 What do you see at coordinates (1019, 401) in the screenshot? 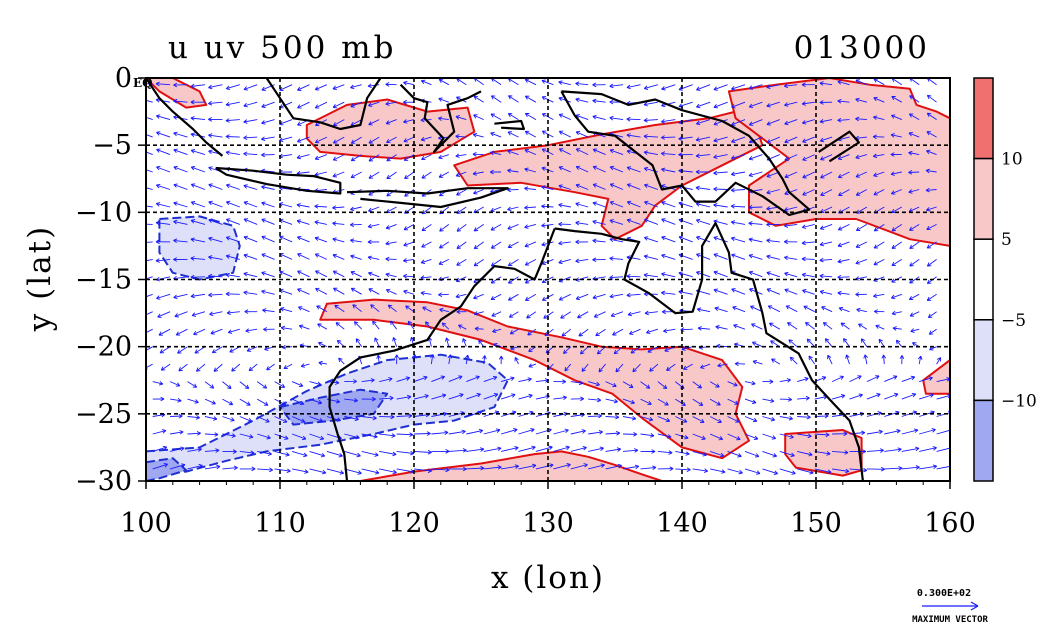
I see `colorbar-label-3: −10` at bounding box center [1019, 401].